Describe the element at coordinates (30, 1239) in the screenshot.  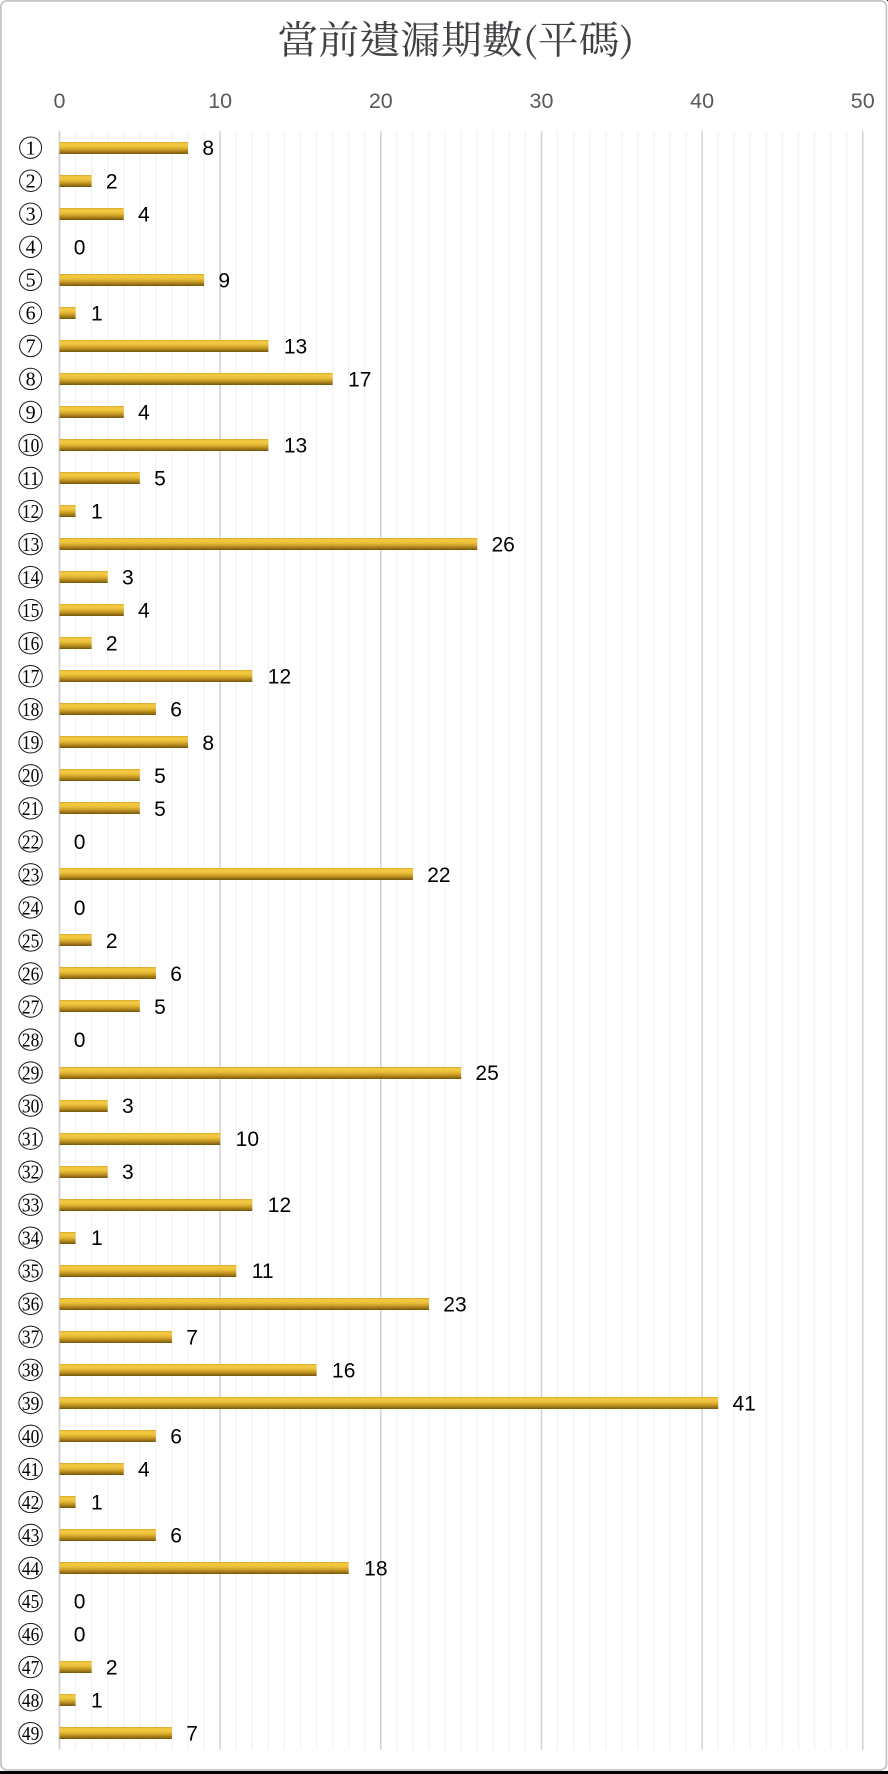
I see `svg-text: 34` at that location.